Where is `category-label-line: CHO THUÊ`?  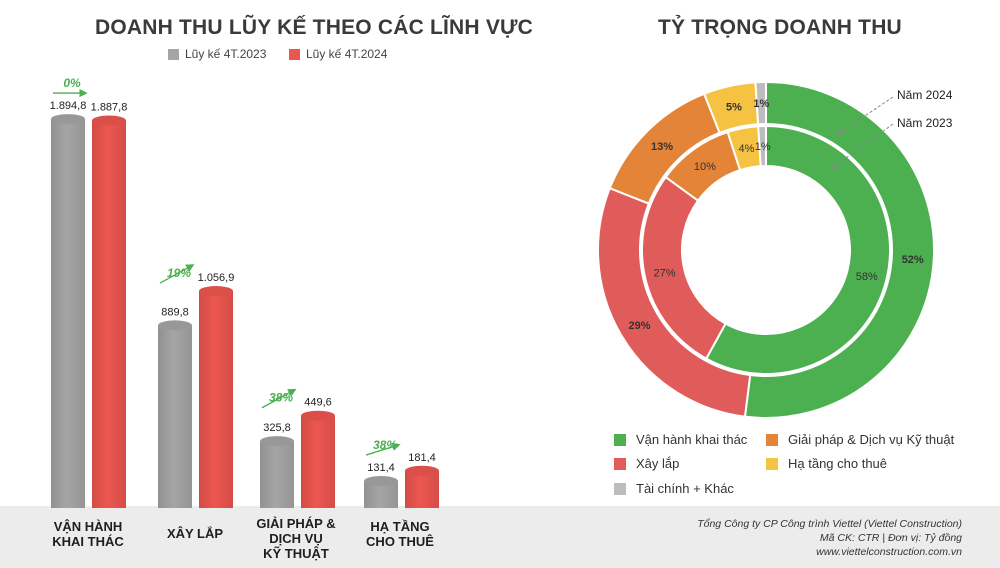
category-label-line: CHO THUÊ is located at coordinates (400, 541).